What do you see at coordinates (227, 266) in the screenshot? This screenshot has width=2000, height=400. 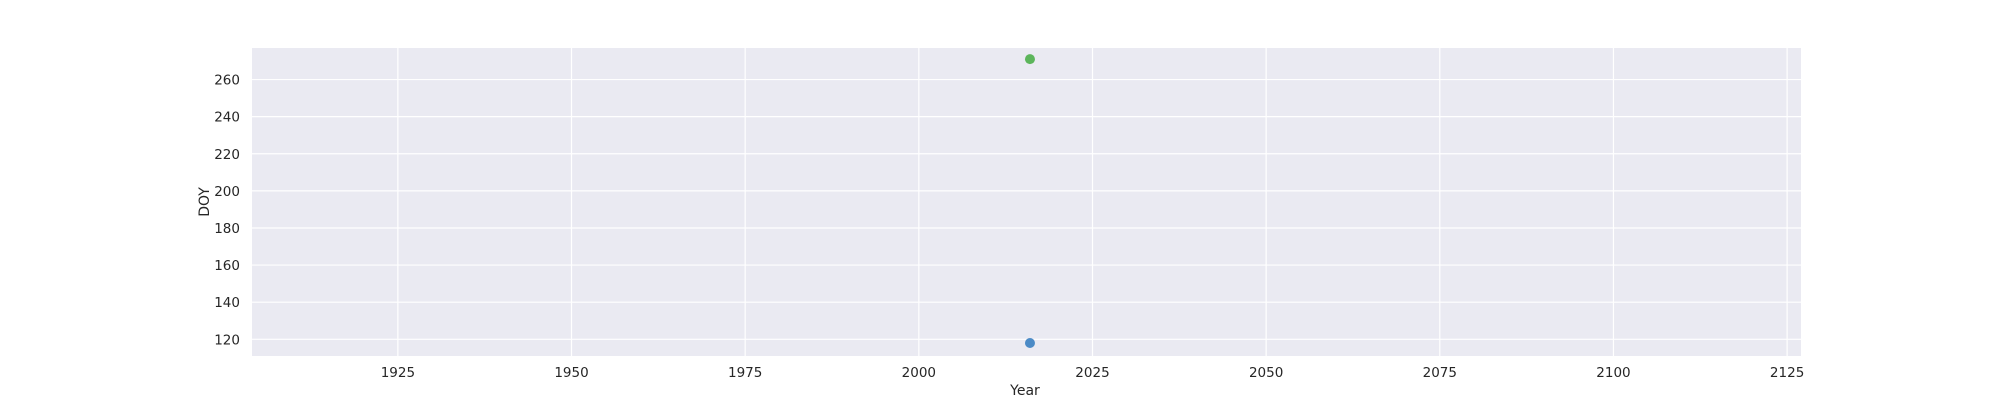 I see `y-tick-label: 160` at bounding box center [227, 266].